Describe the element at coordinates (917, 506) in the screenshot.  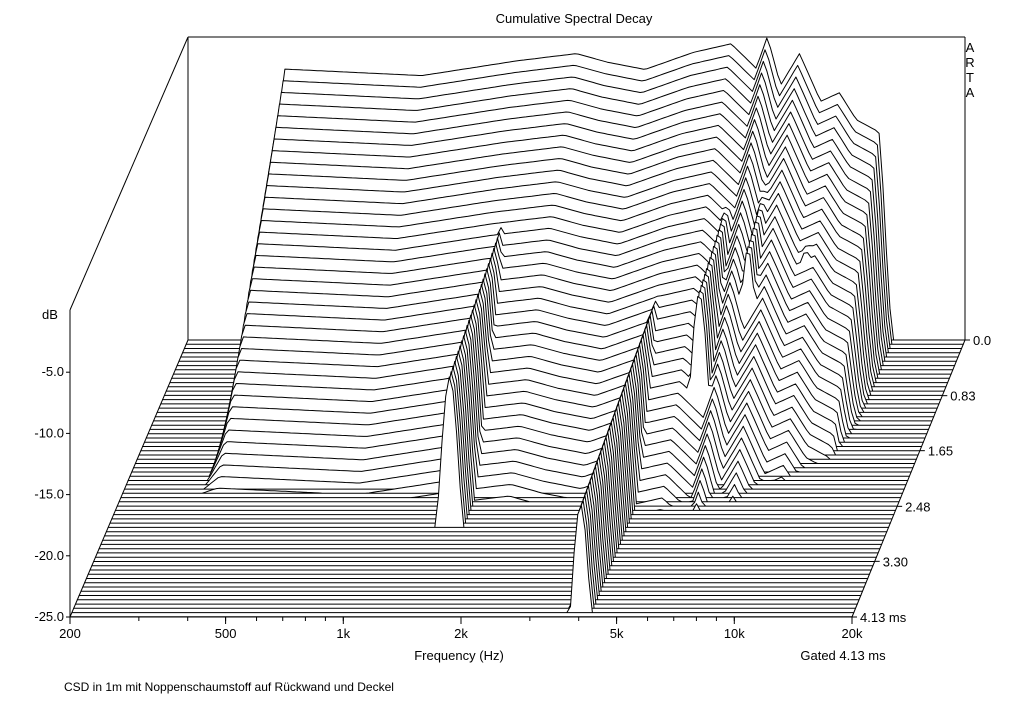
I see `z-tick-label: 2.48` at that location.